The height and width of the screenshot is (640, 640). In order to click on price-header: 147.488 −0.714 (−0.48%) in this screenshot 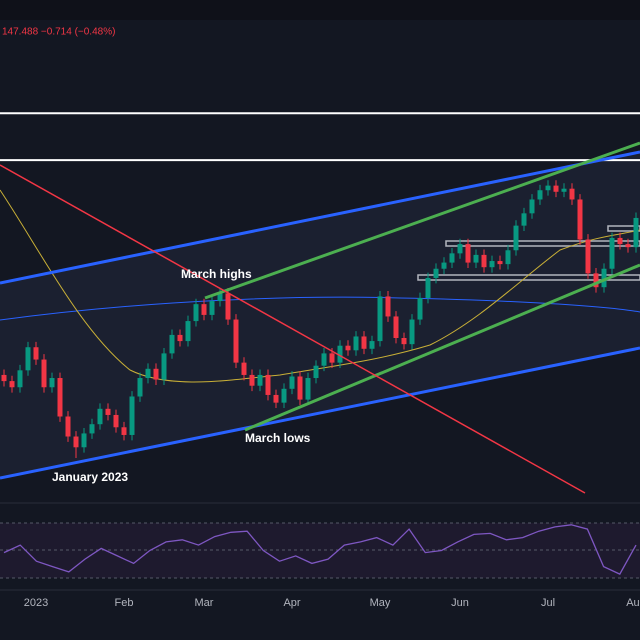, I will do `click(58, 32)`.